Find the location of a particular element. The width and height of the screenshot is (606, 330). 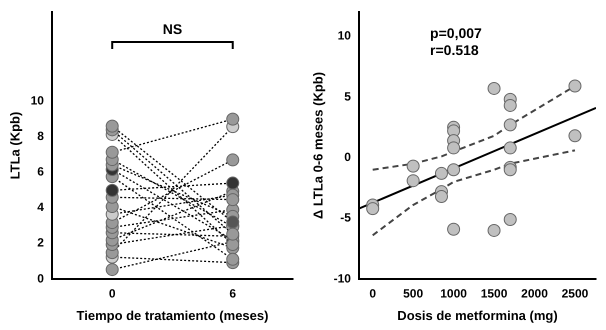

annotation: r=0.518 is located at coordinates (454, 50).